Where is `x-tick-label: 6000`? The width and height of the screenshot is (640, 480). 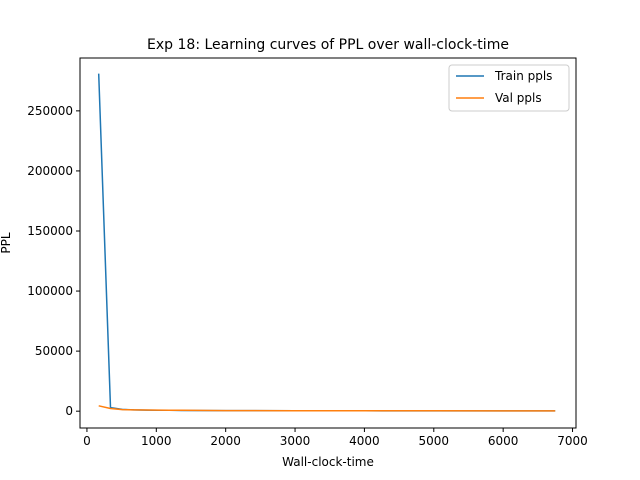 x-tick-label: 6000 is located at coordinates (503, 441).